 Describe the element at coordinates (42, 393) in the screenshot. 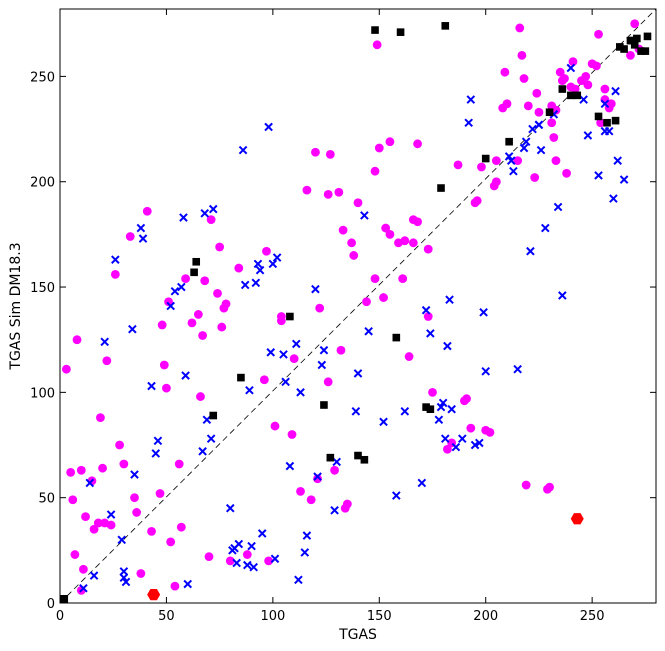

I see `y-tick-label: 100` at that location.